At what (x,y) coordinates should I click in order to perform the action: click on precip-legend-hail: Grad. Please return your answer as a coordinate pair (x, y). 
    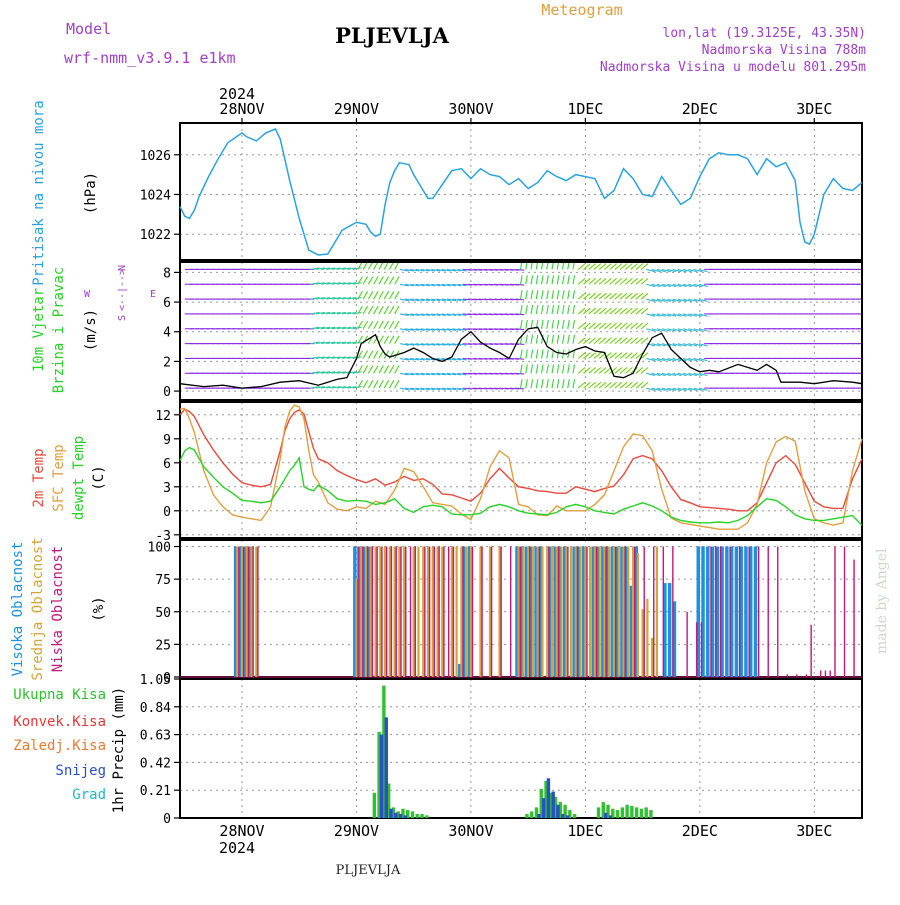
    Looking at the image, I should click on (89, 795).